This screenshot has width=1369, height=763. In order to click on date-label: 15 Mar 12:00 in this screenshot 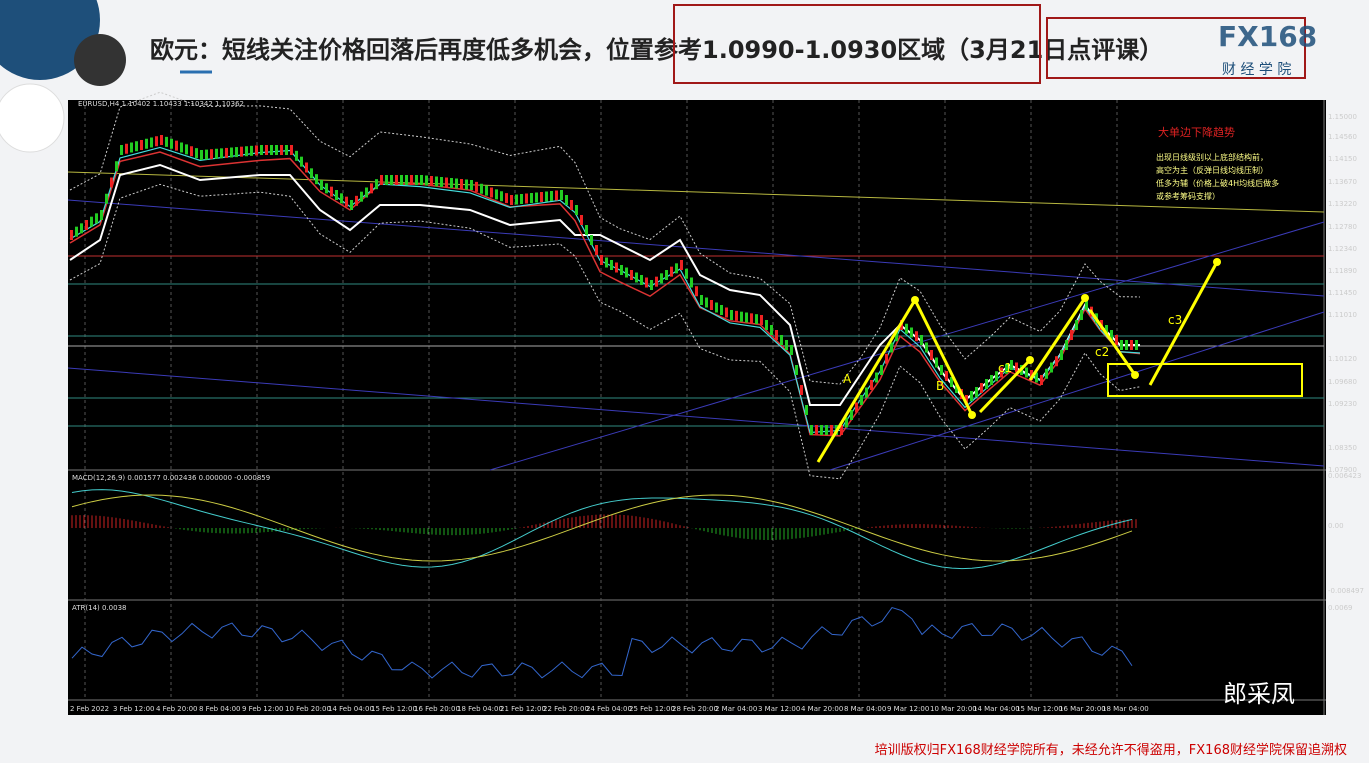, I will do `click(1039, 709)`.